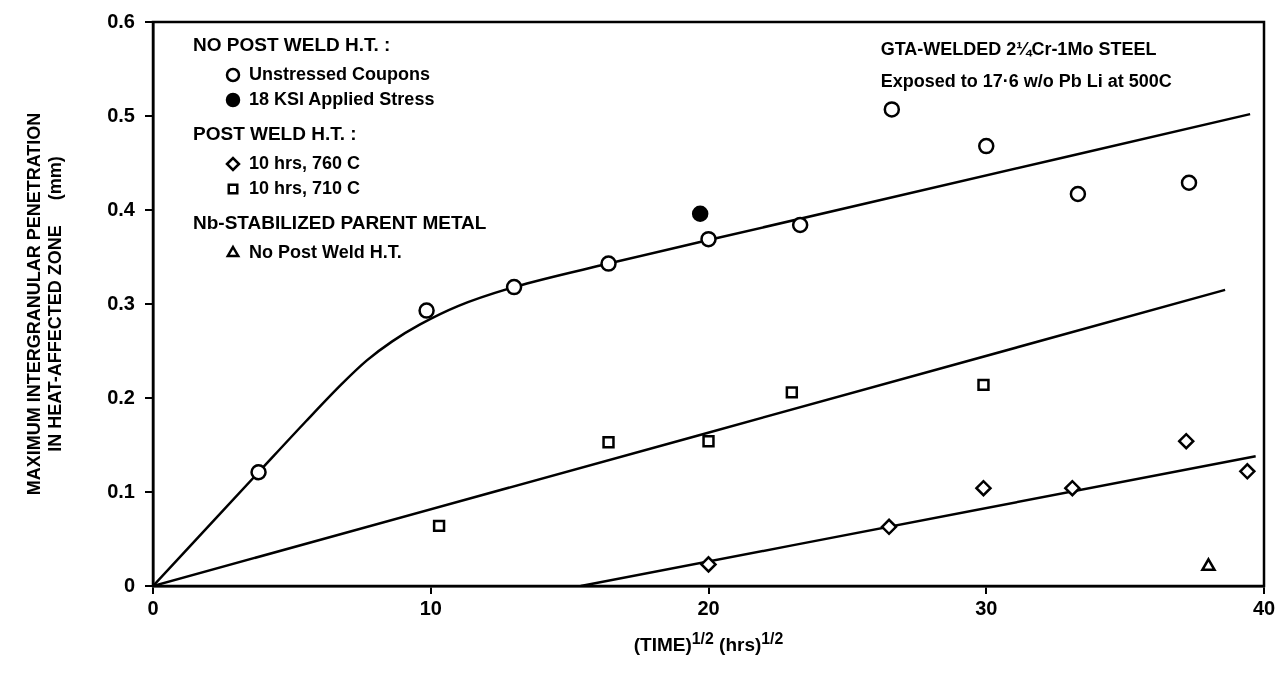 This screenshot has width=1284, height=694. I want to click on y-axis-title: MAXIMUM INTERGRANULAR PENETRATION IN HEAT-AFFECTED ZONE (mm), so click(44, 304).